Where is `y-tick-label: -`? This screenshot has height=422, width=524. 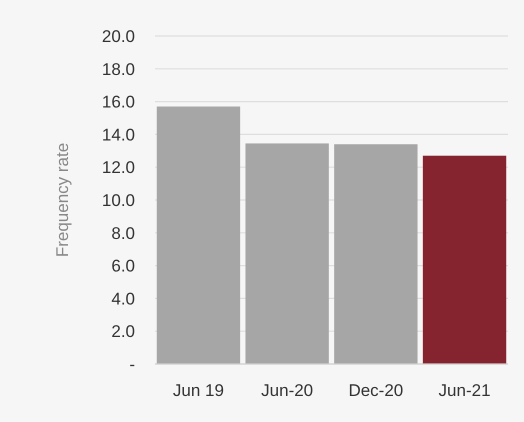 y-tick-label: - is located at coordinates (132, 364).